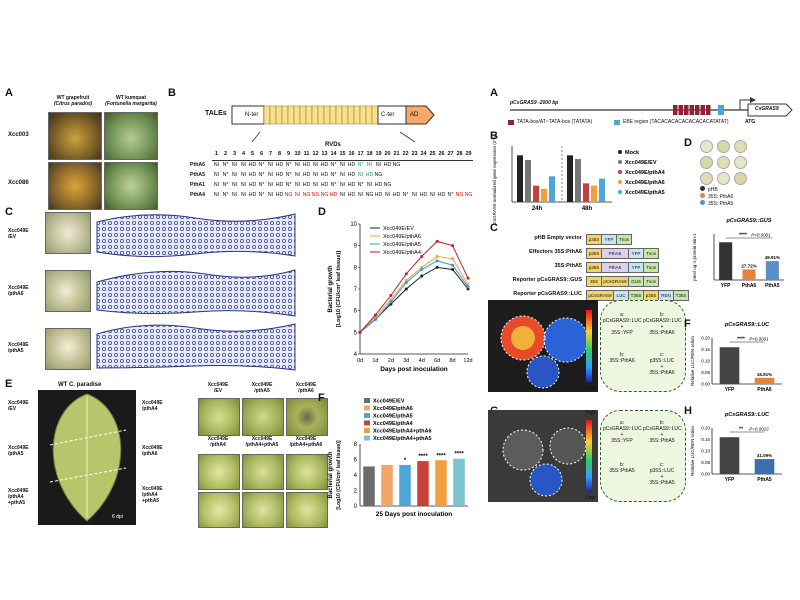 The width and height of the screenshot is (800, 600). What do you see at coordinates (547, 294) in the screenshot?
I see `construct-label: Reporter pCsGRAS9::LUC` at bounding box center [547, 294].